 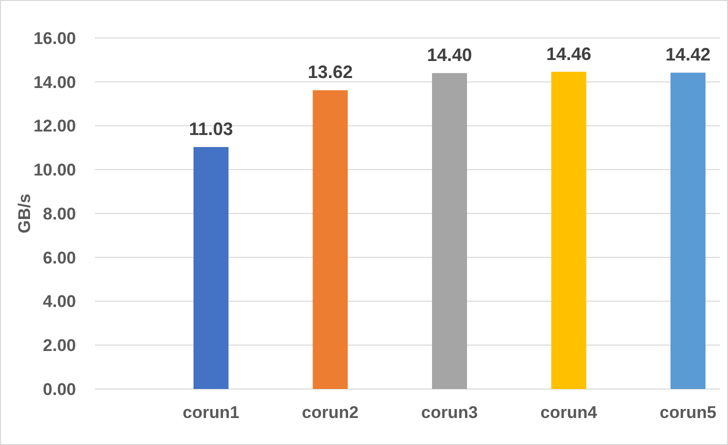 I want to click on x-tick-label: corun1, so click(x=211, y=412).